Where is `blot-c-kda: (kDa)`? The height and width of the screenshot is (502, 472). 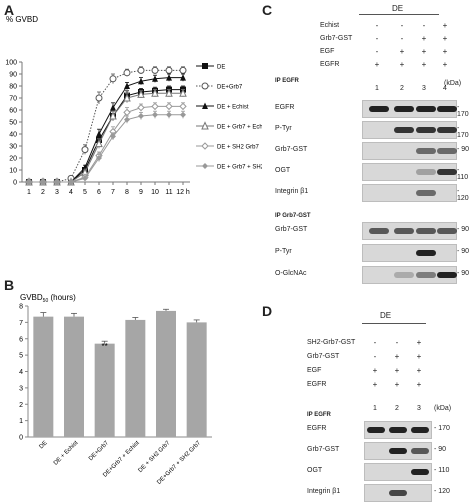
blot-c-kda: (kDa) is located at coordinates (453, 83).